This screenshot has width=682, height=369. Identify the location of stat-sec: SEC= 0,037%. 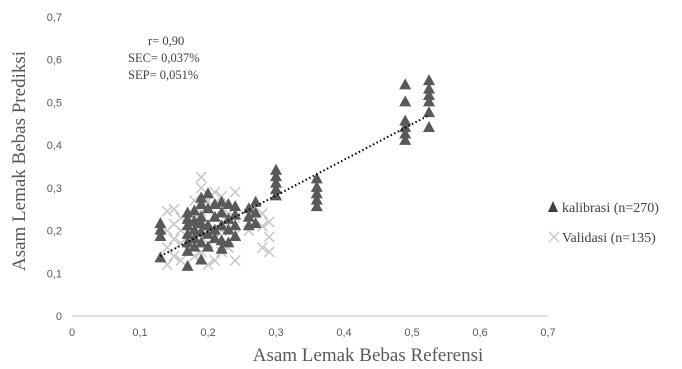
(164, 58).